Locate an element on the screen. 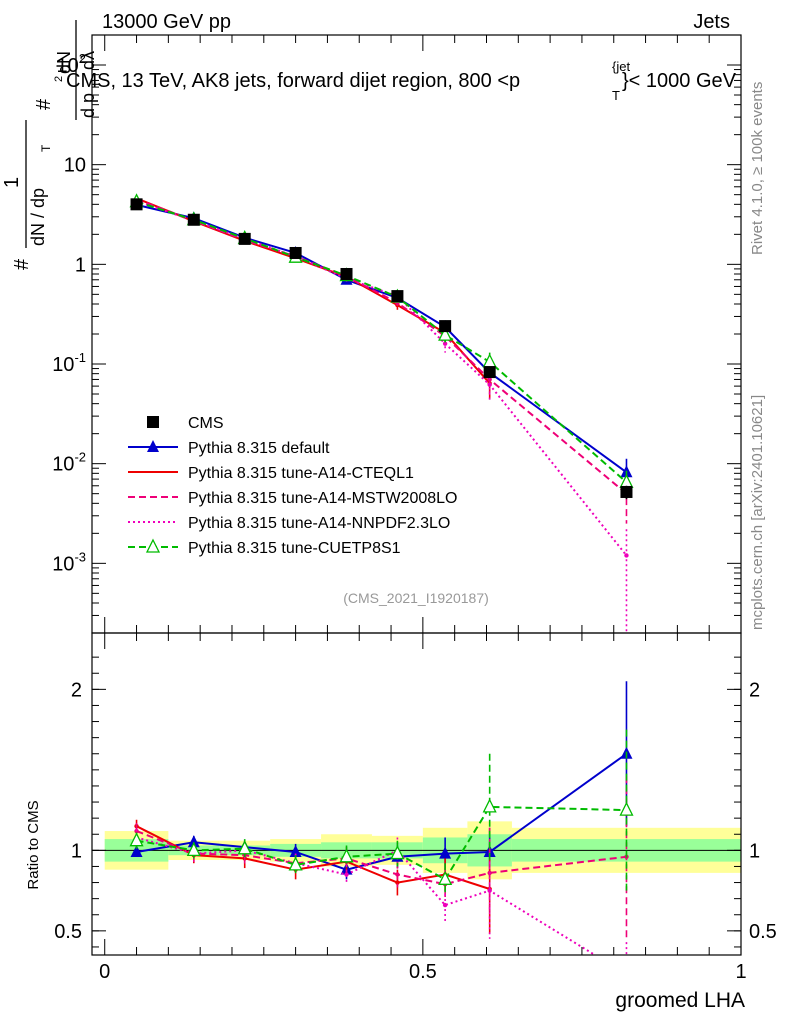 The image size is (786, 1024). tick-exp: -2 is located at coordinates (80, 457).